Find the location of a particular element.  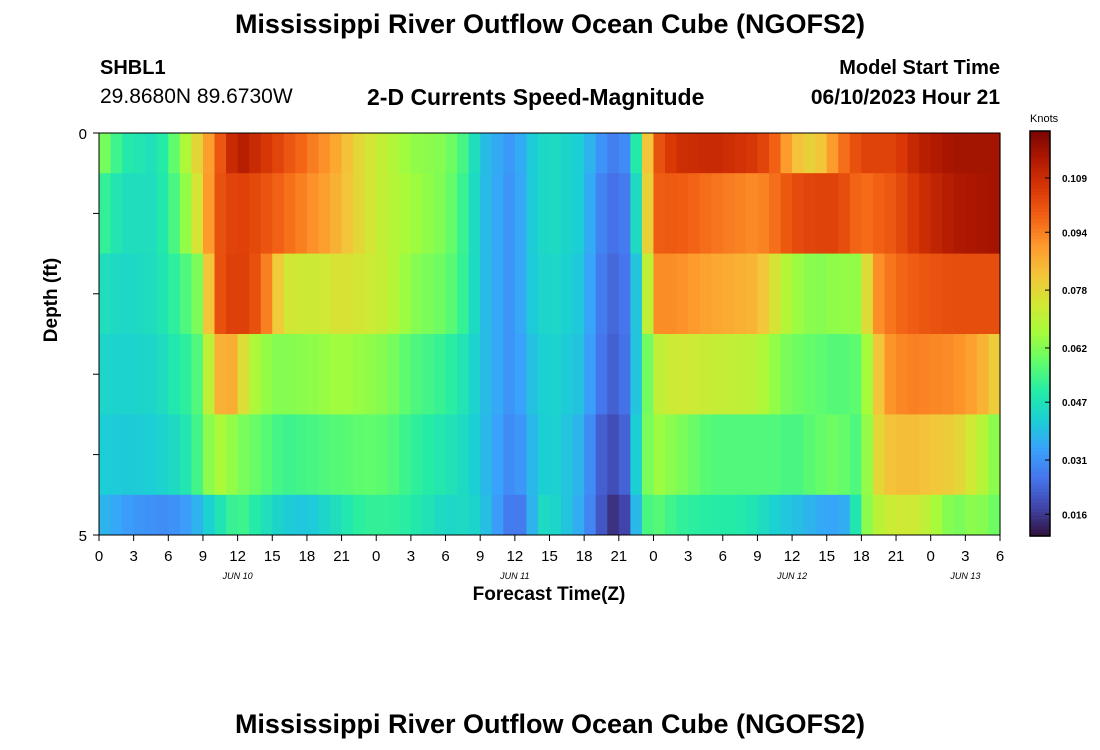

model-start-value: 06/10/2023 Hour 21 is located at coordinates (905, 97).